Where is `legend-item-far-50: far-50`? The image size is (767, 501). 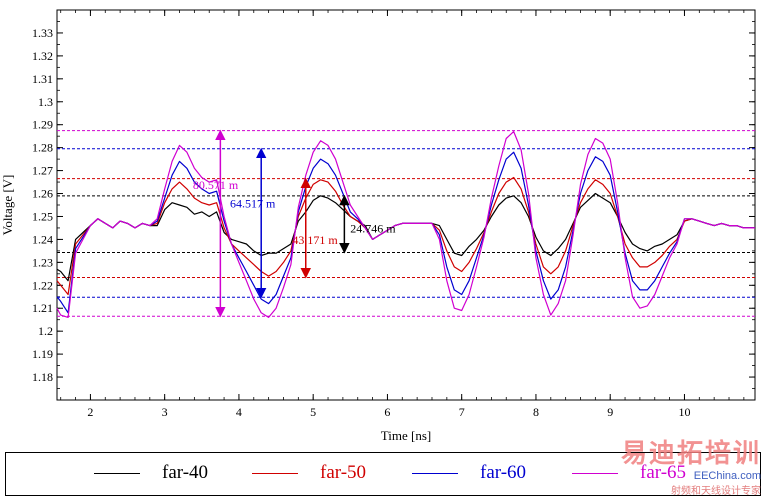 legend-item-far-50: far-50 is located at coordinates (309, 473).